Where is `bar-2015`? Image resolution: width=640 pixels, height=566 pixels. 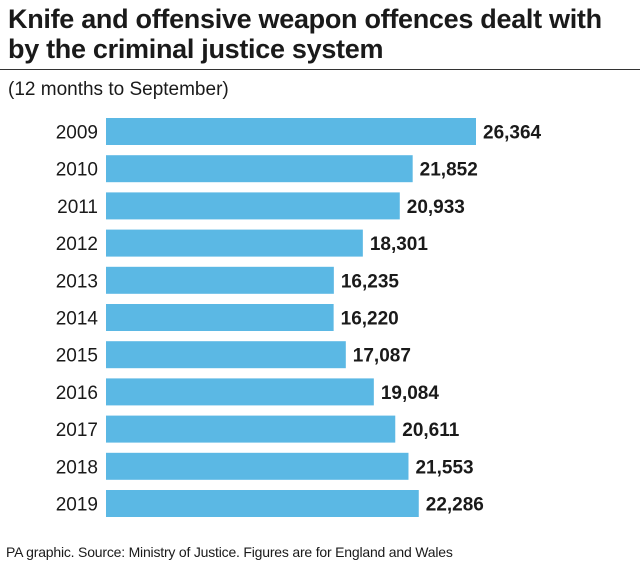
bar-2015 is located at coordinates (226, 355).